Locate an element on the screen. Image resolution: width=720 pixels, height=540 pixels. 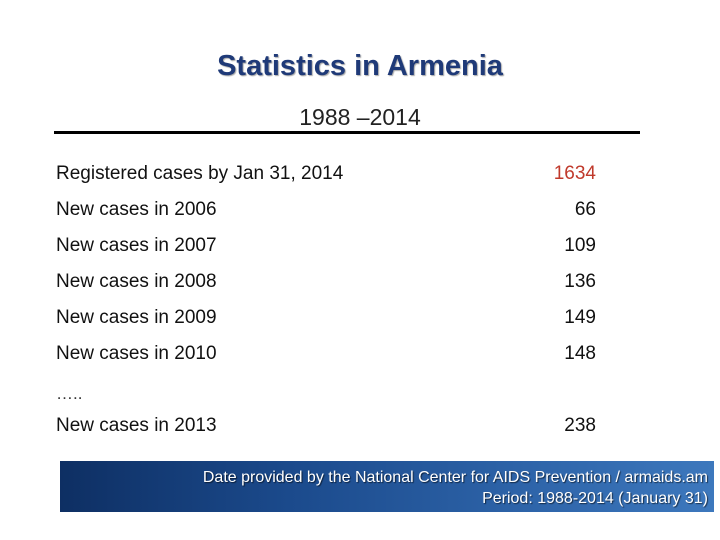
stat-label: New cases in 2013 is located at coordinates (136, 425).